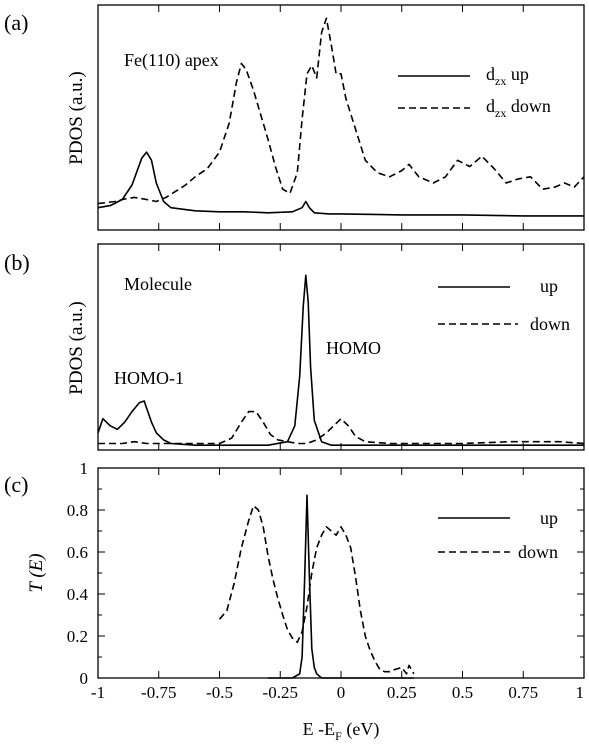 The height and width of the screenshot is (745, 589). What do you see at coordinates (158, 692) in the screenshot?
I see `x-tick-label: -0.75` at bounding box center [158, 692].